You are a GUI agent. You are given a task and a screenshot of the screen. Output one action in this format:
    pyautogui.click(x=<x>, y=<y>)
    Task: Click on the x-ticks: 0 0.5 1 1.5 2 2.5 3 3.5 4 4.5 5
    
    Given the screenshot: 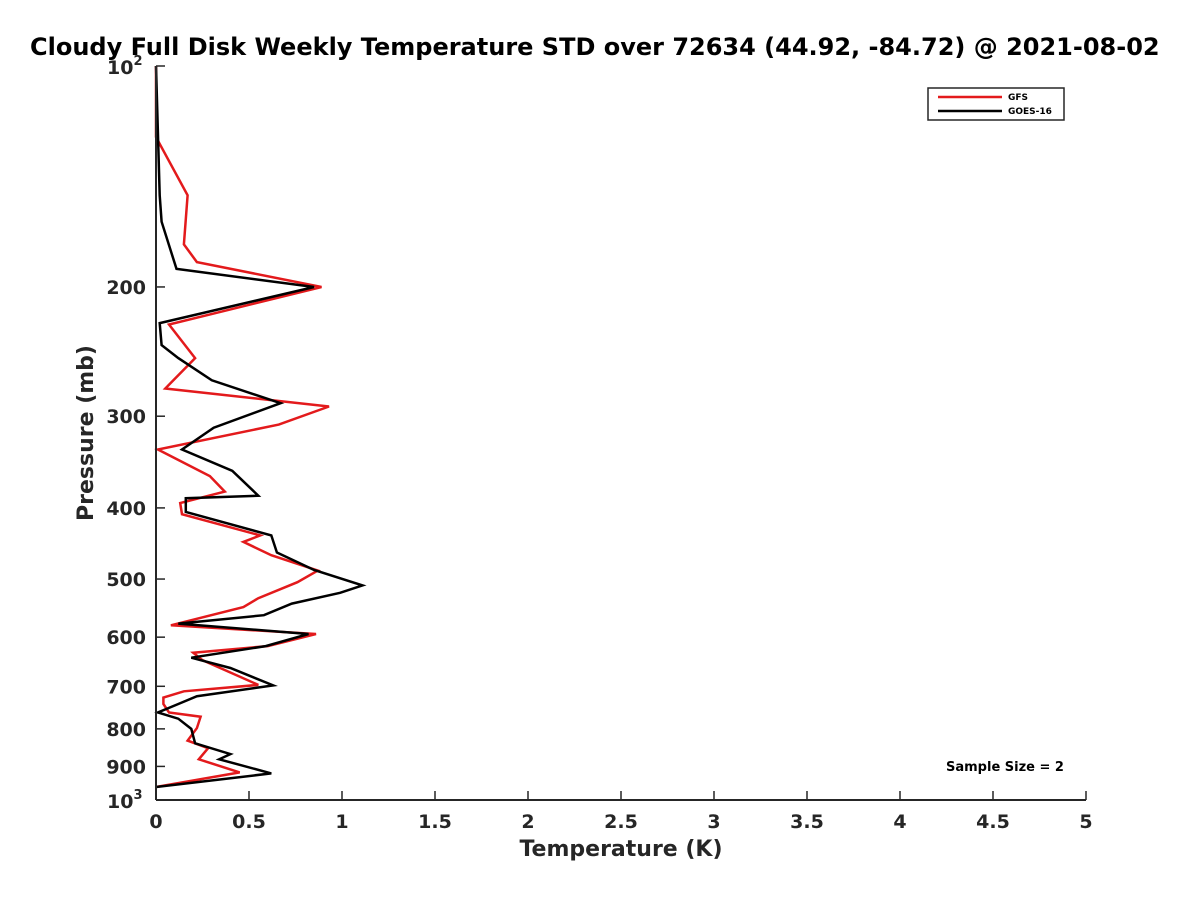 What is the action you would take?
    pyautogui.click(x=621, y=812)
    